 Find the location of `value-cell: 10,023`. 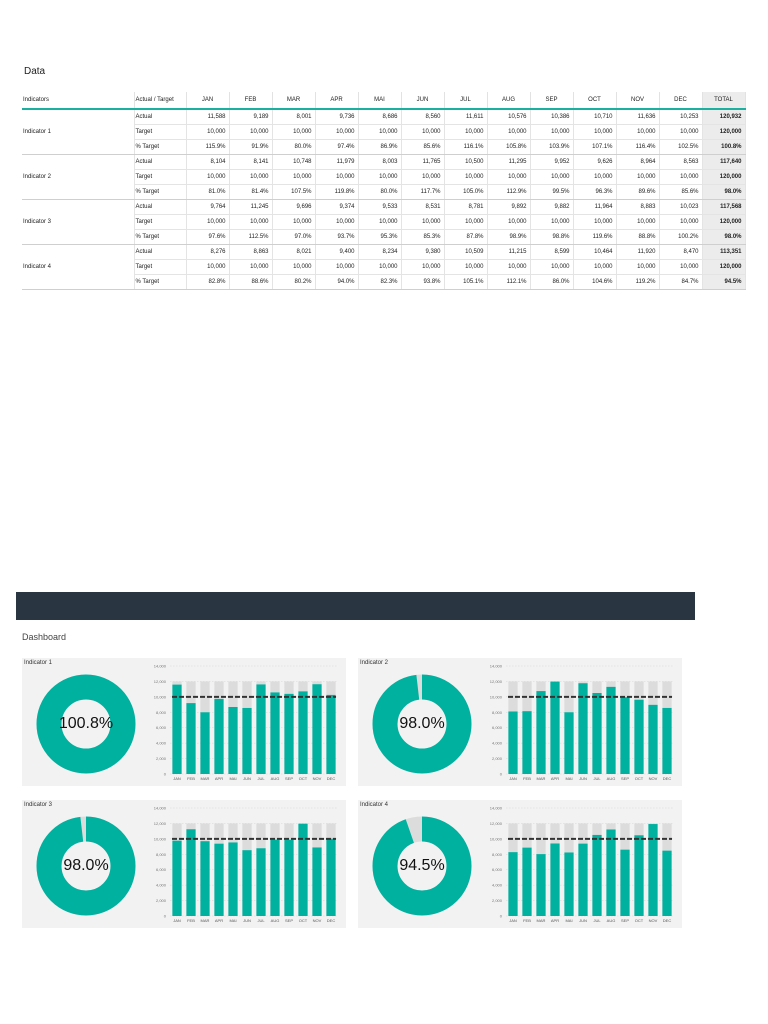

value-cell: 10,023 is located at coordinates (681, 207).